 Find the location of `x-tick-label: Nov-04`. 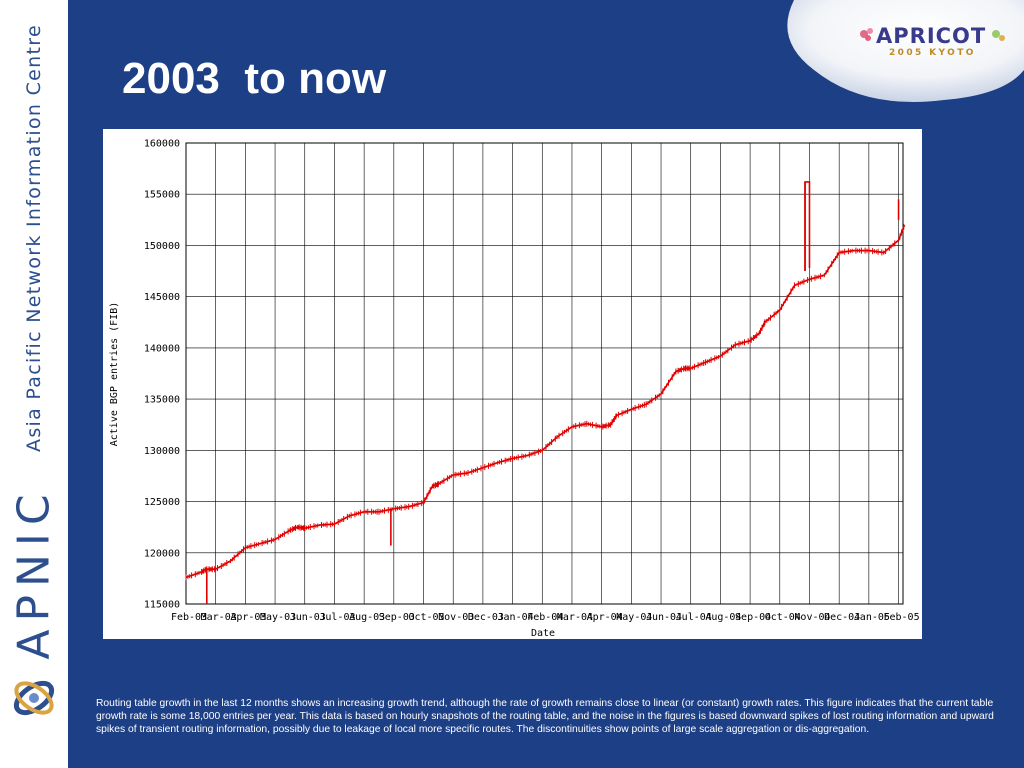

x-tick-label: Nov-04 is located at coordinates (812, 617).